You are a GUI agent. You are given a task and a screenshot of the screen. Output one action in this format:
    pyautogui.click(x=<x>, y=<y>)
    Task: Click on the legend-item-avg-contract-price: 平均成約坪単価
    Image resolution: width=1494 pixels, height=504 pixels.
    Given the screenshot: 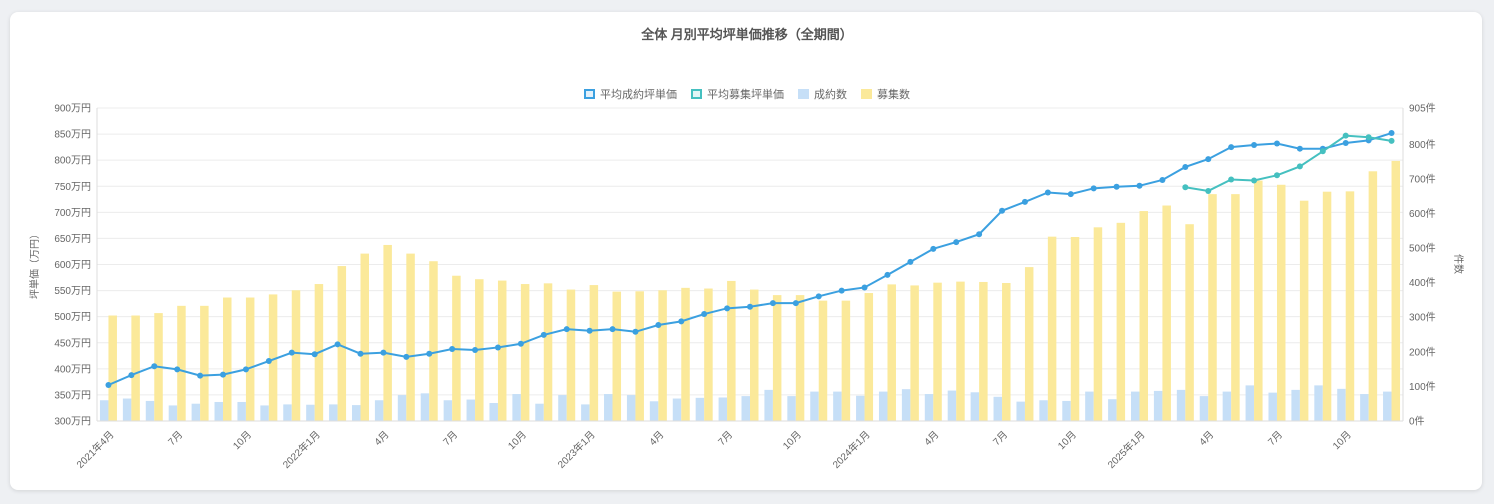 What is the action you would take?
    pyautogui.click(x=630, y=94)
    